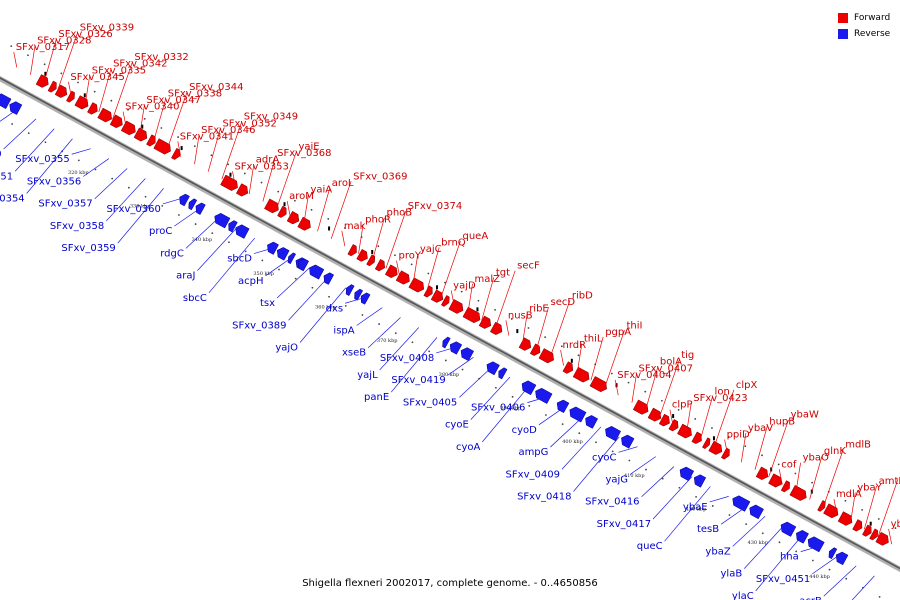 The height and width of the screenshot is (600, 900). I want to click on forward-label-quea: queA, so click(475, 236).